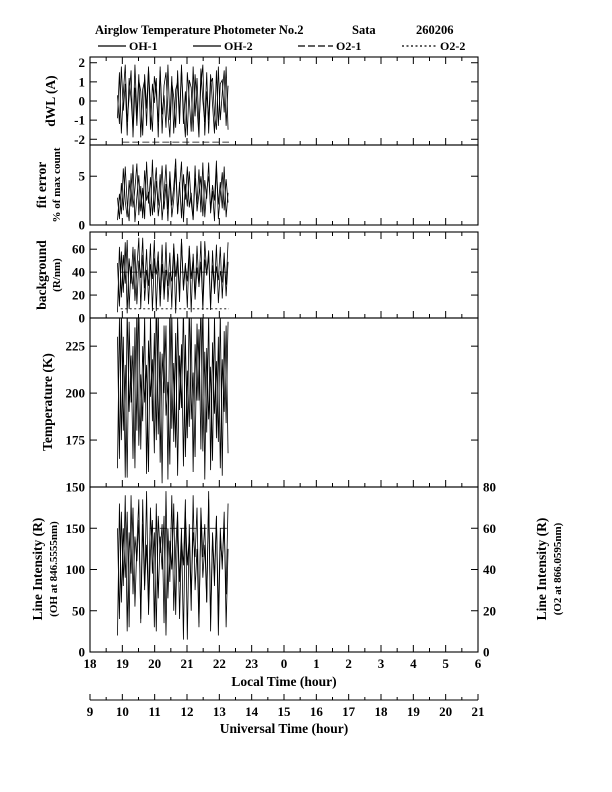 This screenshot has width=612, height=792. I want to click on x-tick-label: 20, so click(154, 663).